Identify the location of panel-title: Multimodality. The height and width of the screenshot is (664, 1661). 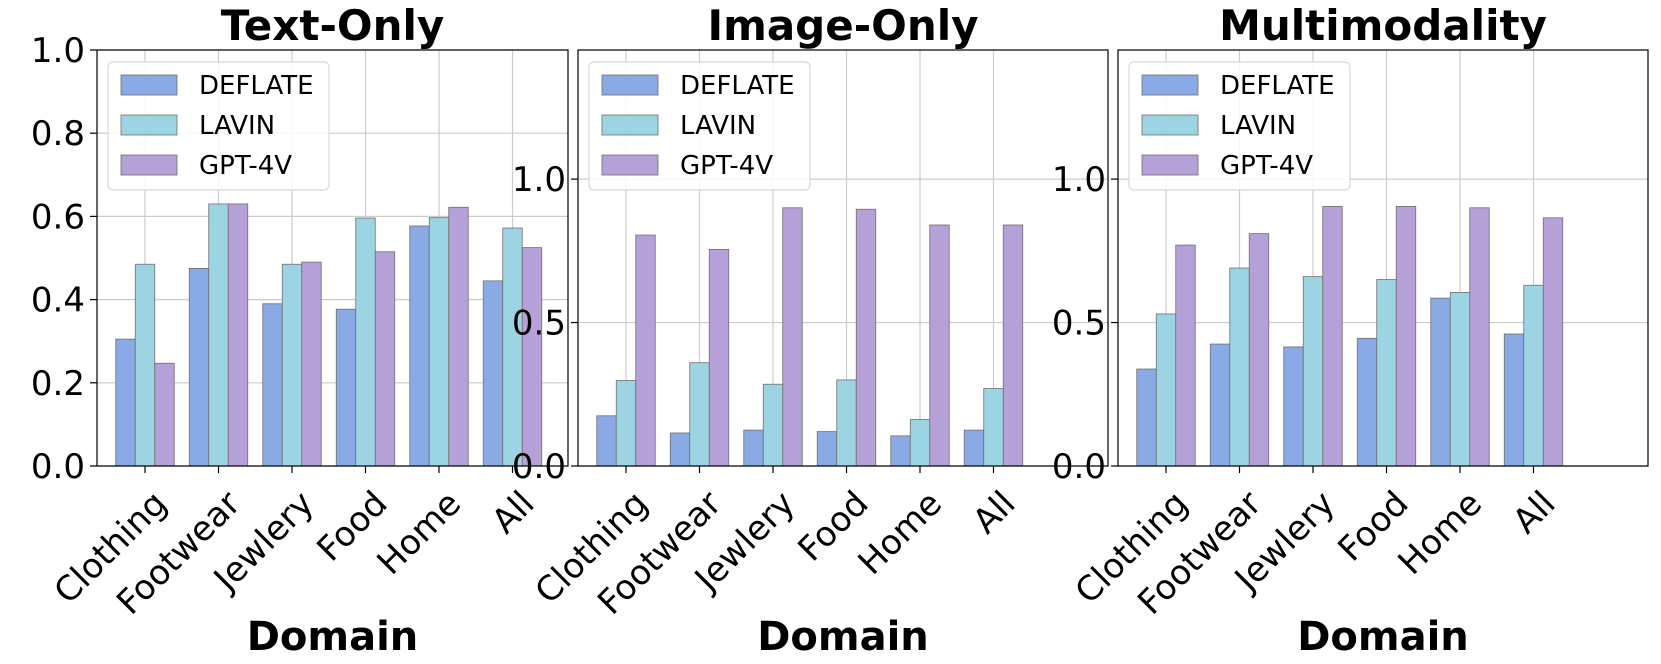
(1383, 25).